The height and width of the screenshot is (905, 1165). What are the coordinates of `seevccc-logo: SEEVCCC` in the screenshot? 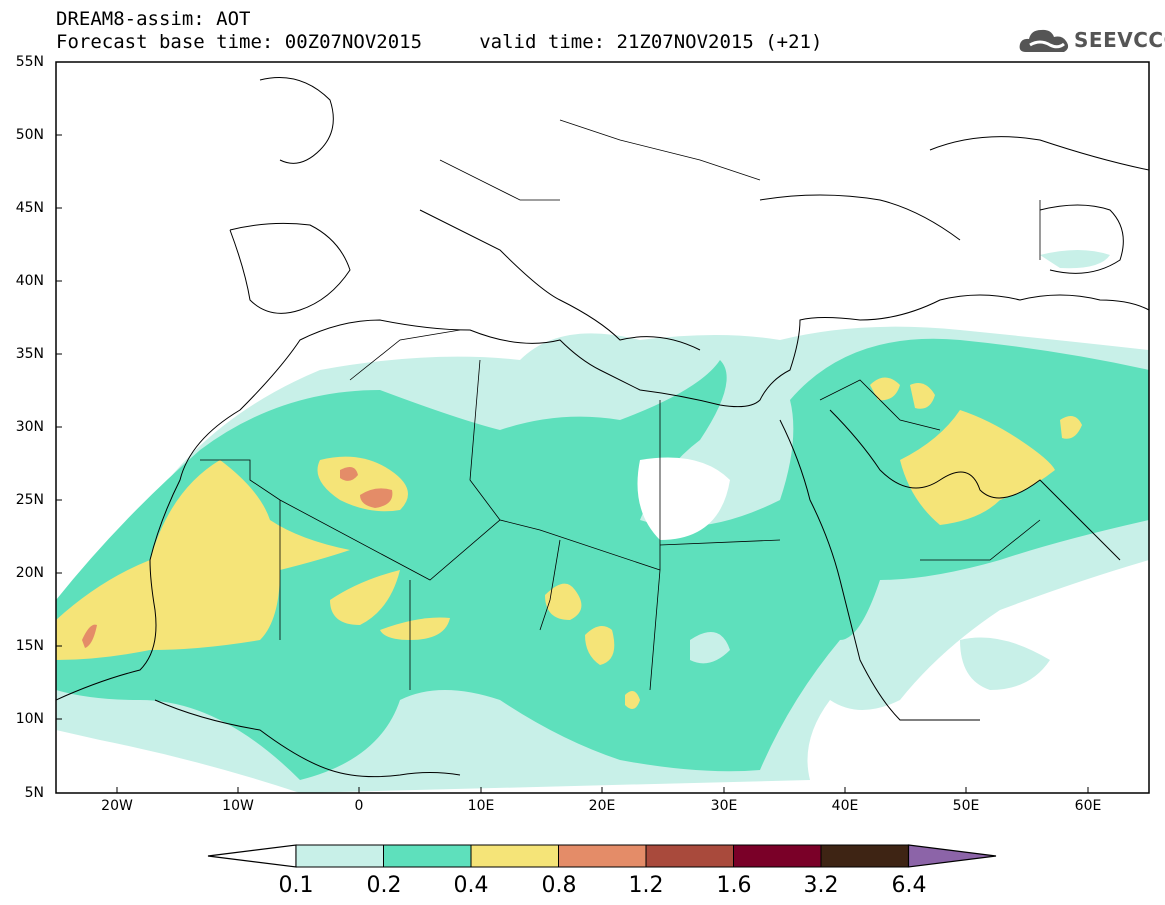 It's located at (1091, 40).